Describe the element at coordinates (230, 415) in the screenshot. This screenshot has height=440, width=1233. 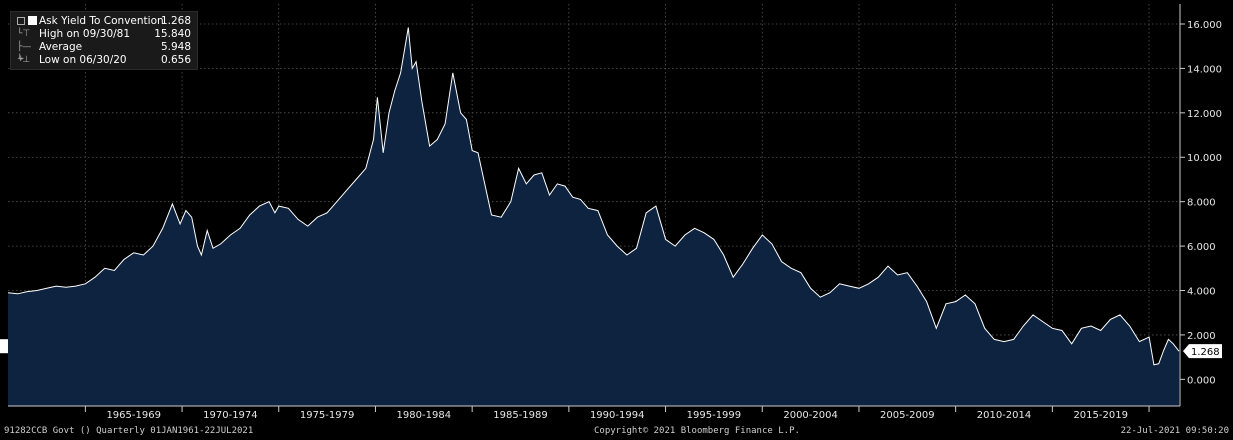
I see `x-tick-label: 1970-1974` at that location.